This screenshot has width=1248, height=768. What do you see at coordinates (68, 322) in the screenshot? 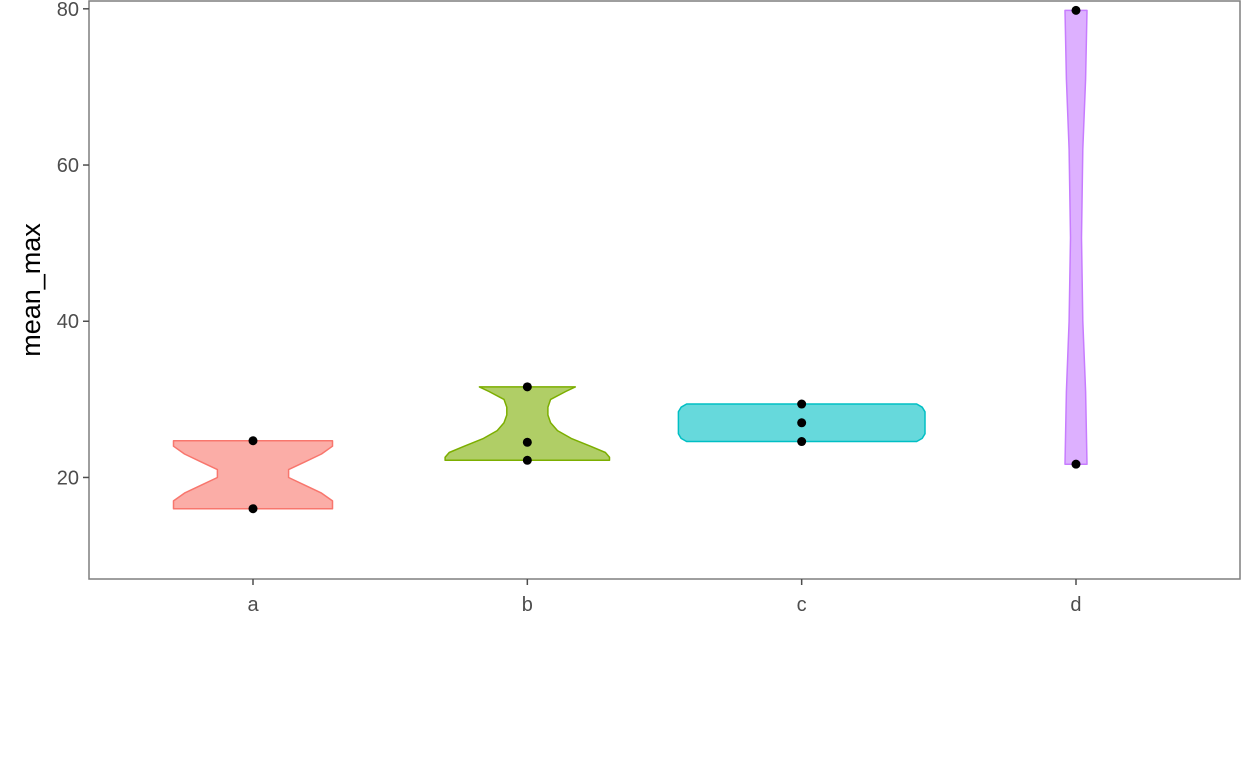
I see `y-tick-label: 40` at bounding box center [68, 322].